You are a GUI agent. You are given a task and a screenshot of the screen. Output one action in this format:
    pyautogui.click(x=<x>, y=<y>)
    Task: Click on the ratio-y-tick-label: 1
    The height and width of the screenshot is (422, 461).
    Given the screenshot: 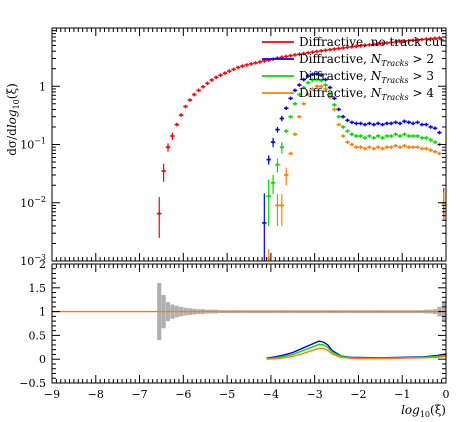 What is the action you would take?
    pyautogui.click(x=42, y=312)
    